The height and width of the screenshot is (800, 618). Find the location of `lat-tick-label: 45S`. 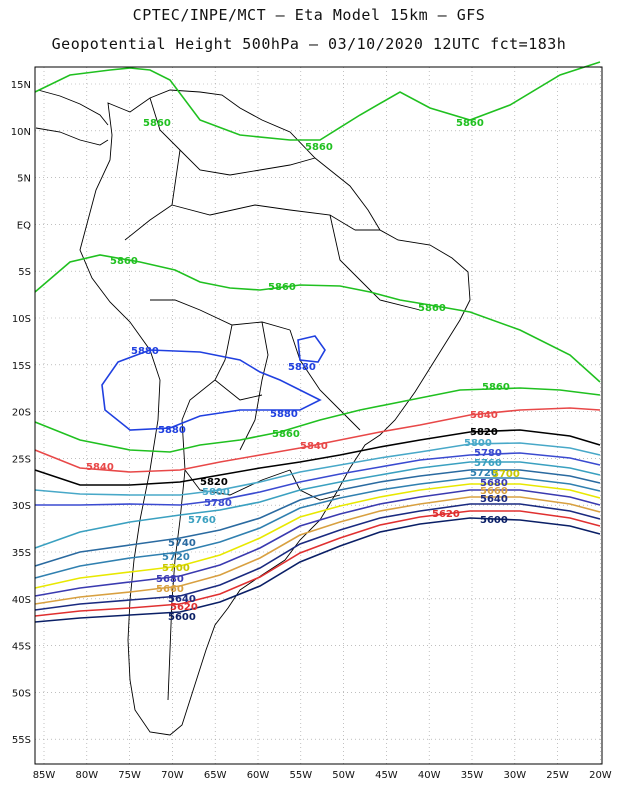

lat-tick-label: 45S is located at coordinates (21, 647).